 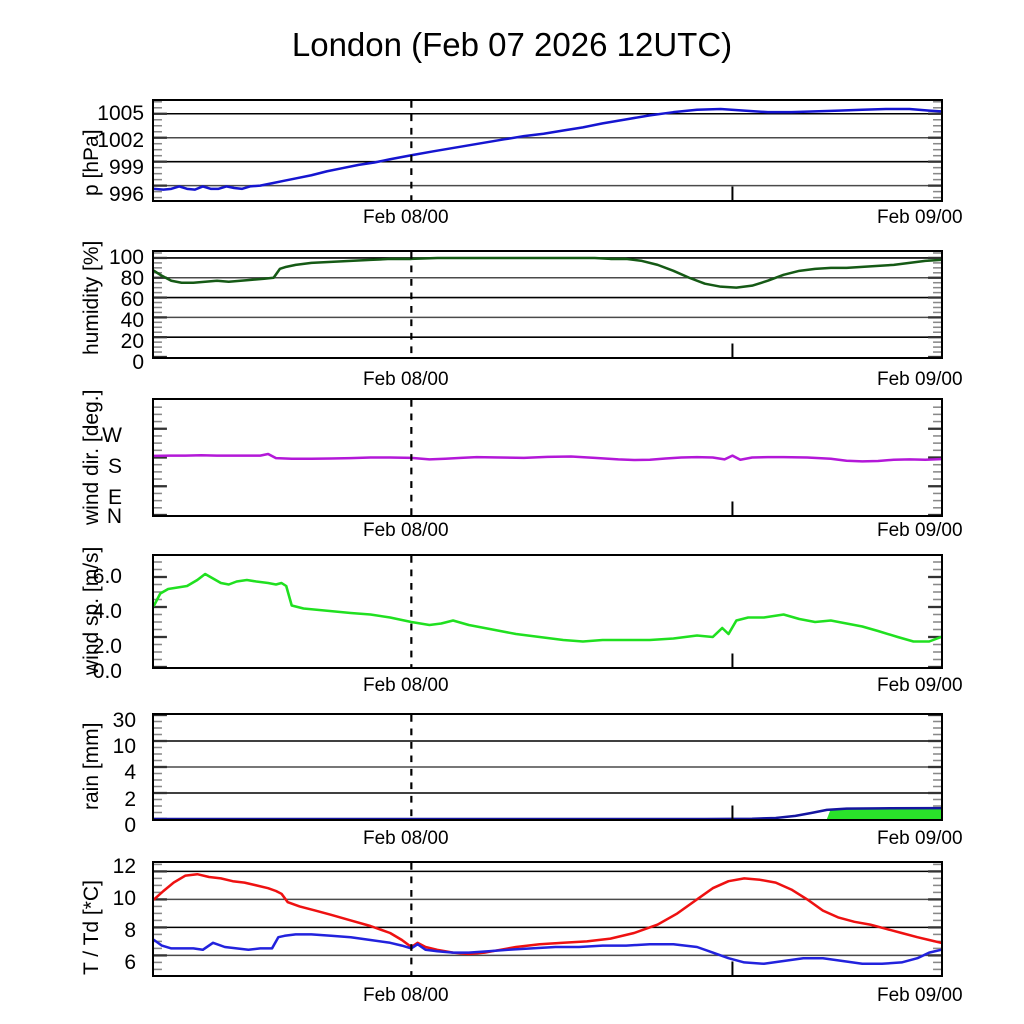 I want to click on wind-direction-plot, so click(x=547, y=457).